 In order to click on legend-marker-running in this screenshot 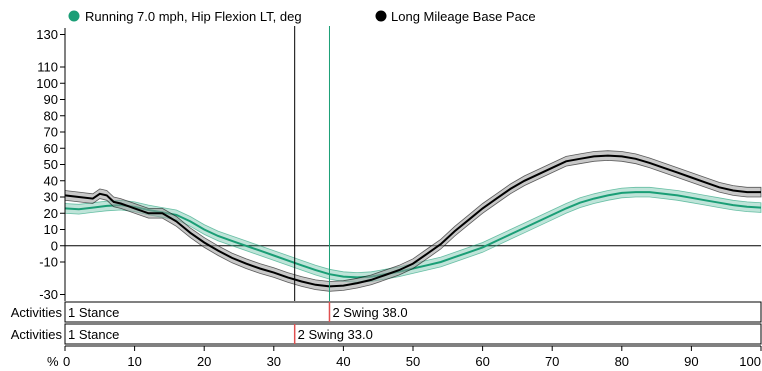, I will do `click(74, 16)`.